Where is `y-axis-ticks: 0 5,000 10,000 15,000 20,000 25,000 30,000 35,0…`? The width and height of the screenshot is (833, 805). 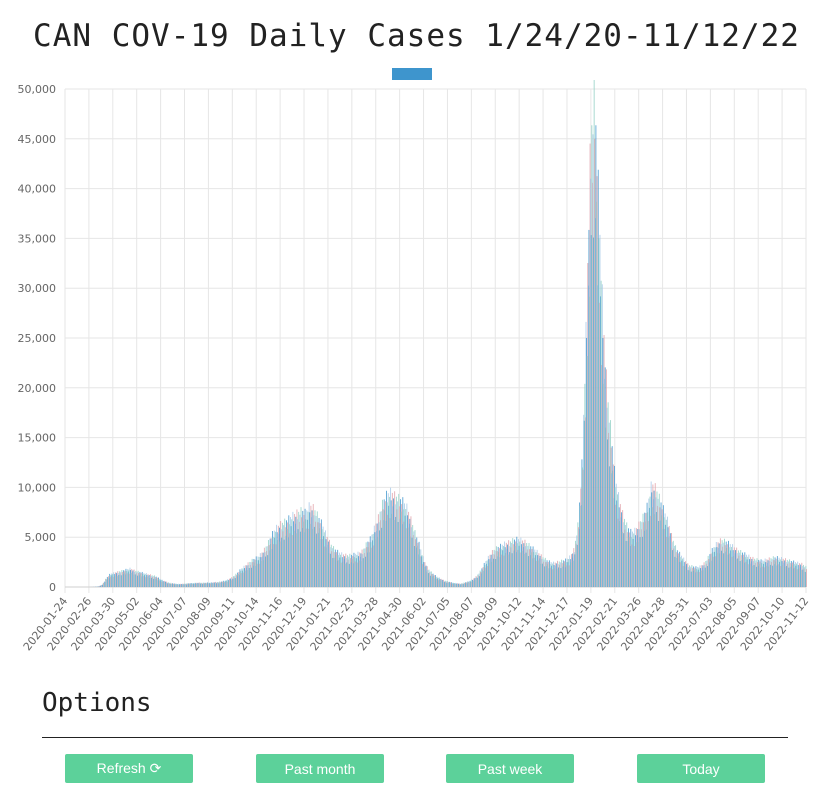 y-axis-ticks: 0 5,000 10,000 15,000 20,000 25,000 30,000 35,0… is located at coordinates (37, 338).